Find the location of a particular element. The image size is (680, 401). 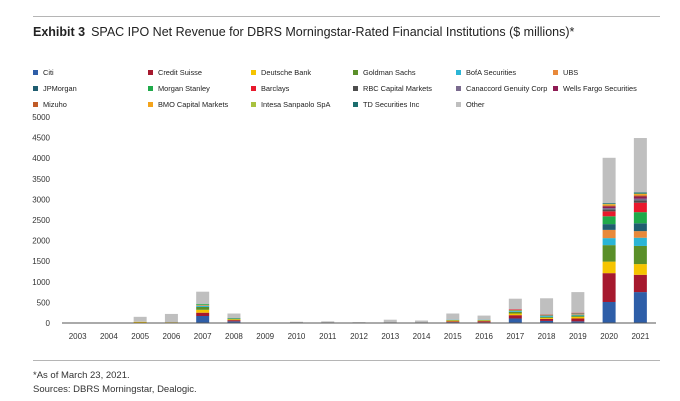

y-tick-label: 4500 is located at coordinates (41, 138).